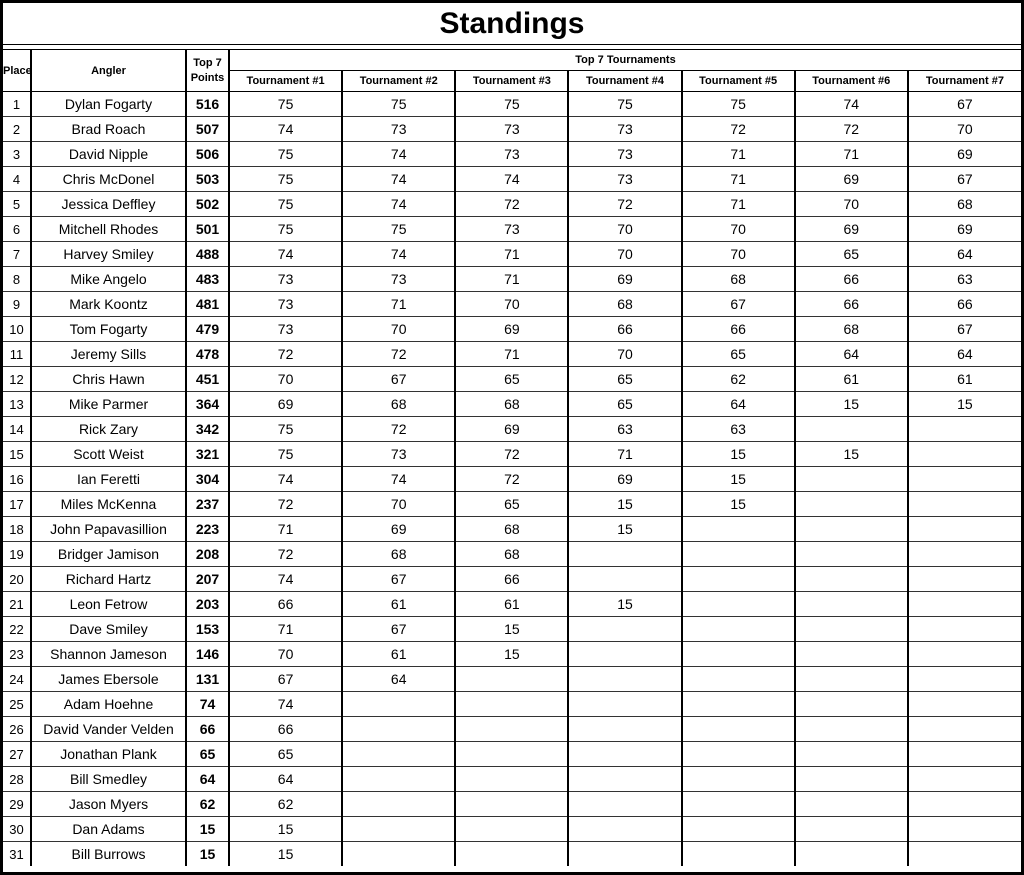 The width and height of the screenshot is (1024, 875). What do you see at coordinates (17, 554) in the screenshot?
I see `place-cell: 19` at bounding box center [17, 554].